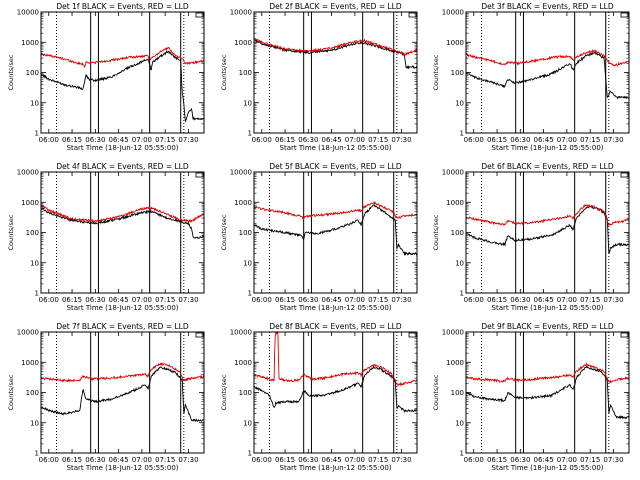 This screenshot has height=480, width=640. Describe the element at coordinates (34, 263) in the screenshot. I see `panel-4-ytick-label-2: 10` at that location.